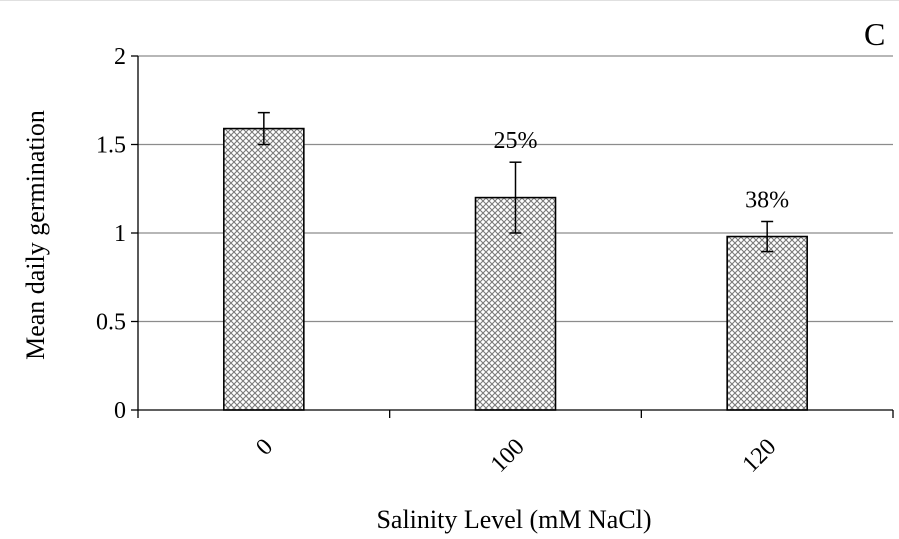 Image resolution: width=899 pixels, height=539 pixels. What do you see at coordinates (111, 323) in the screenshot?
I see `y-tick-label: 0.5` at bounding box center [111, 323].